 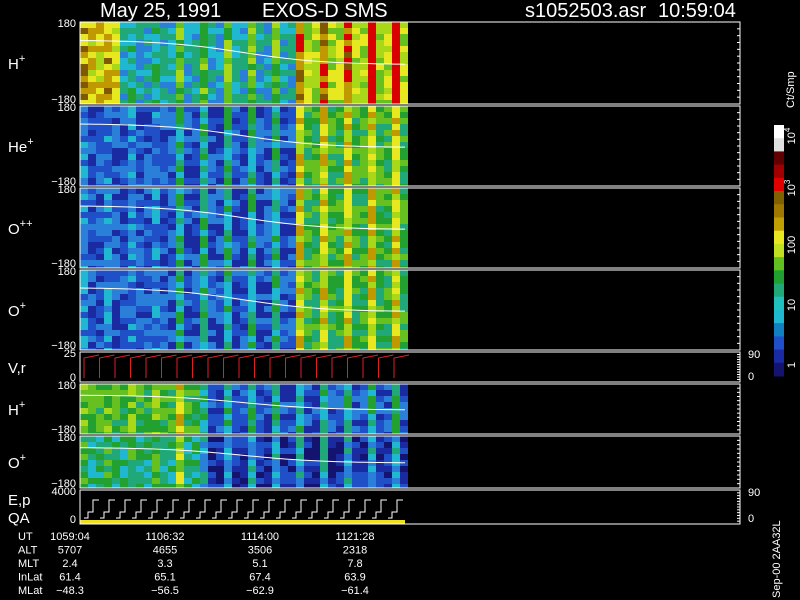 I want to click on colorbar-cell, so click(x=779, y=237).